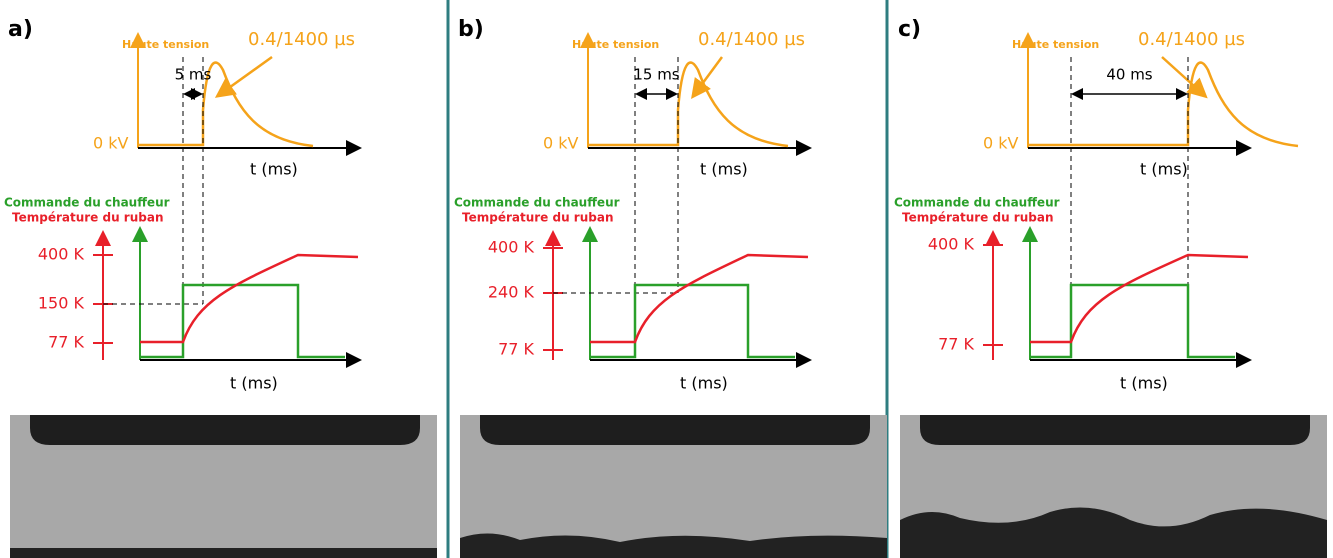 Image resolution: width=1333 pixels, height=558 pixels. What do you see at coordinates (61, 303) in the screenshot?
I see `temp-tick-label: 150 K` at bounding box center [61, 303].